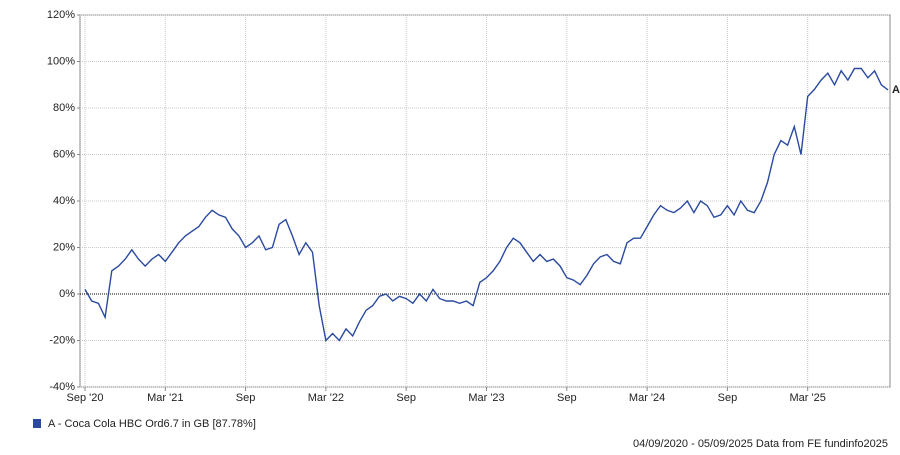 Image resolution: width=900 pixels, height=455 pixels. Describe the element at coordinates (85, 398) in the screenshot. I see `x-tick-label: Sep '20` at that location.